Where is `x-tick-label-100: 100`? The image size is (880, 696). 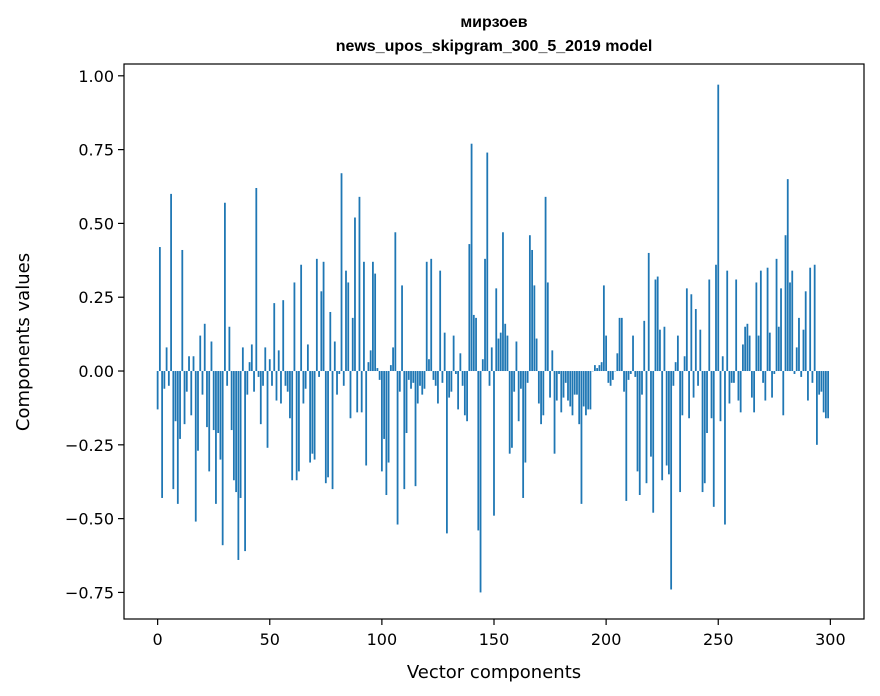
x-tick-label-100: 100 is located at coordinates (382, 639).